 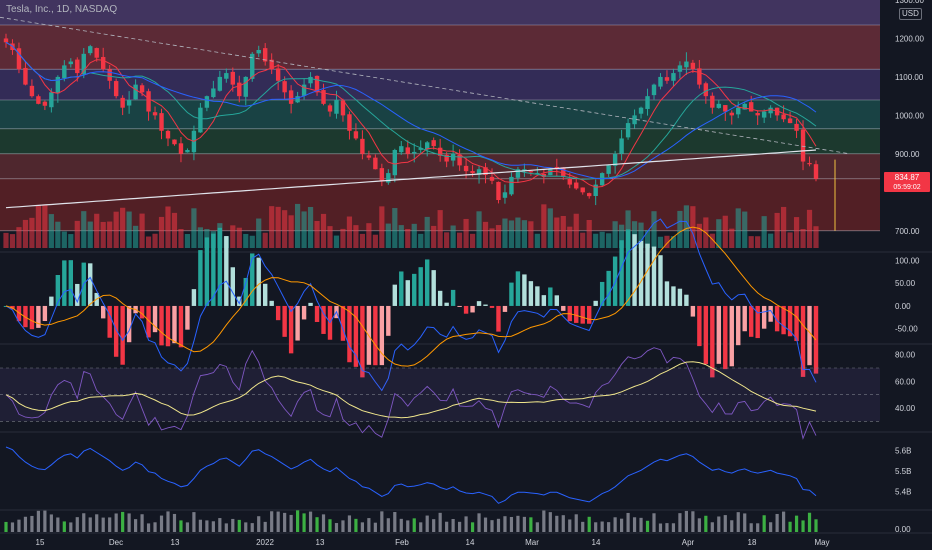 I want to click on rsi-ma-line, so click(x=411, y=390).